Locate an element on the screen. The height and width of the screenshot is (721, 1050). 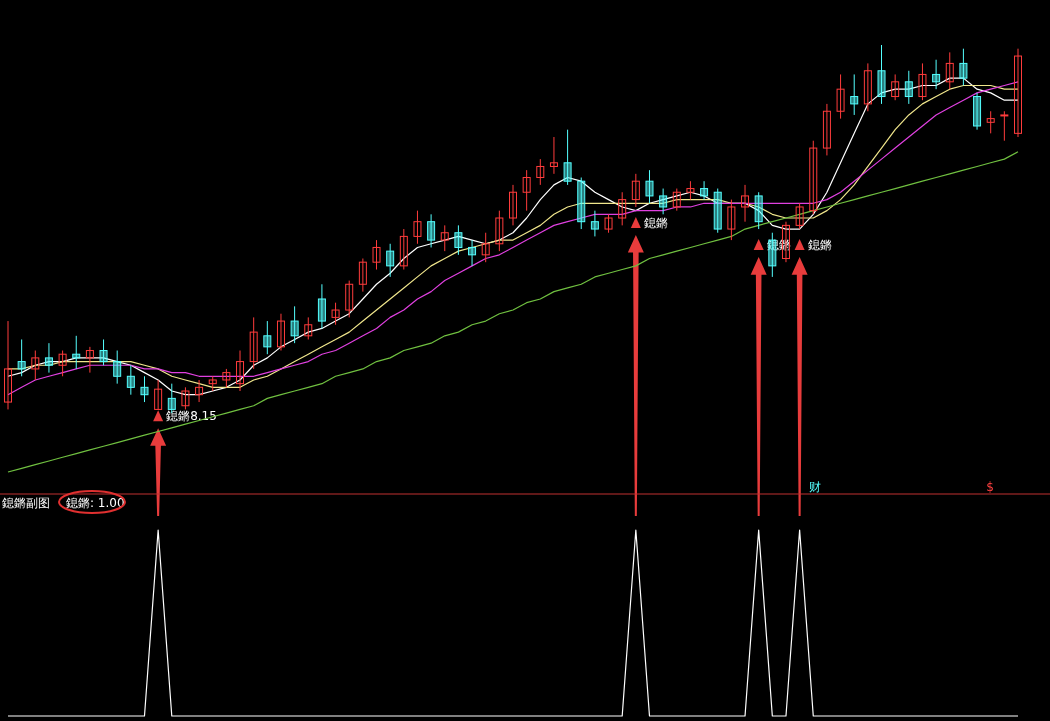
annotation: 鎴鏘8.15 is located at coordinates (191, 416).